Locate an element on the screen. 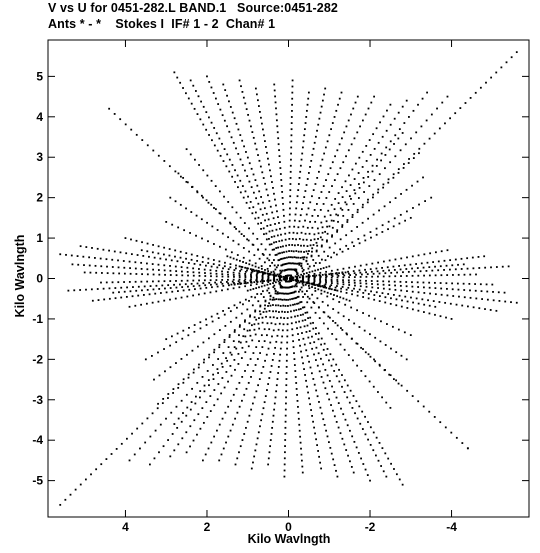  x-tick-label: -4 is located at coordinates (451, 527).